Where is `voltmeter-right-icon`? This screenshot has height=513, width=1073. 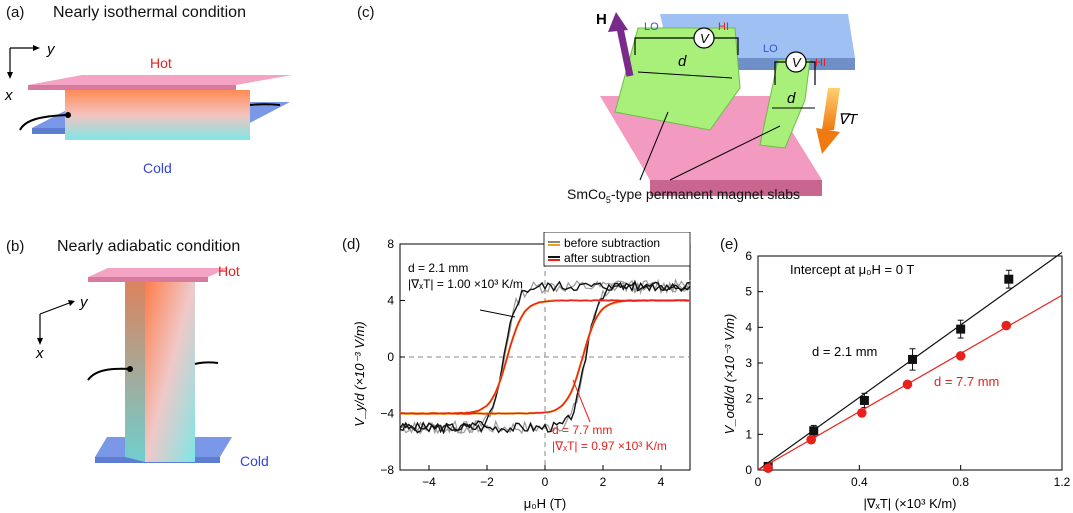
voltmeter-right-icon is located at coordinates (796, 62).